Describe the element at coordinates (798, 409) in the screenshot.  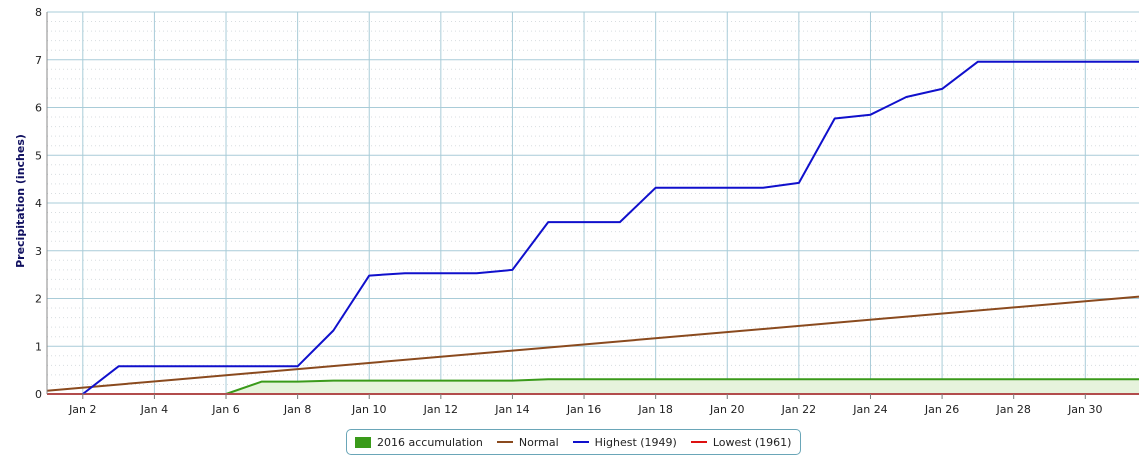
I see `x-tick-label: Jan 22` at that location.